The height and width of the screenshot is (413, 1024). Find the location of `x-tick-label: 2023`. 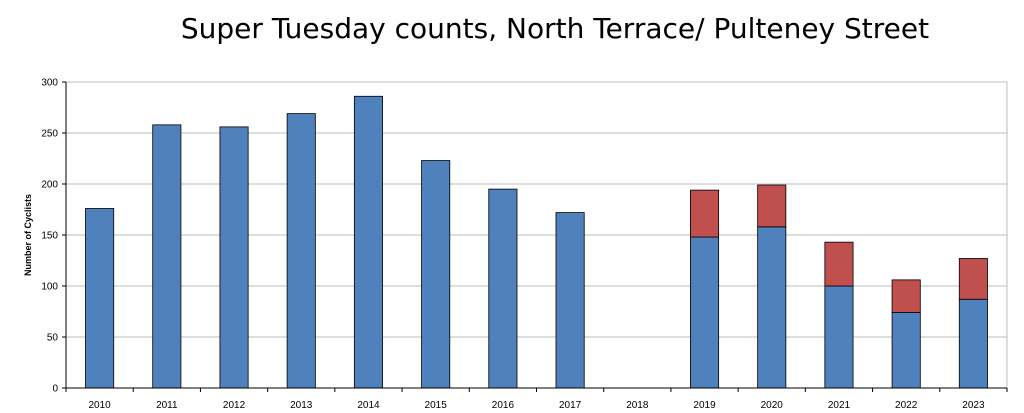

x-tick-label: 2023 is located at coordinates (973, 405).